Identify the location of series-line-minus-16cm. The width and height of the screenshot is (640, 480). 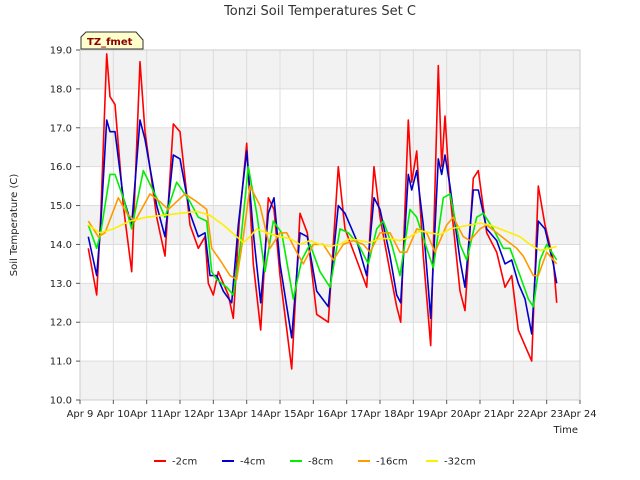
(322, 233).